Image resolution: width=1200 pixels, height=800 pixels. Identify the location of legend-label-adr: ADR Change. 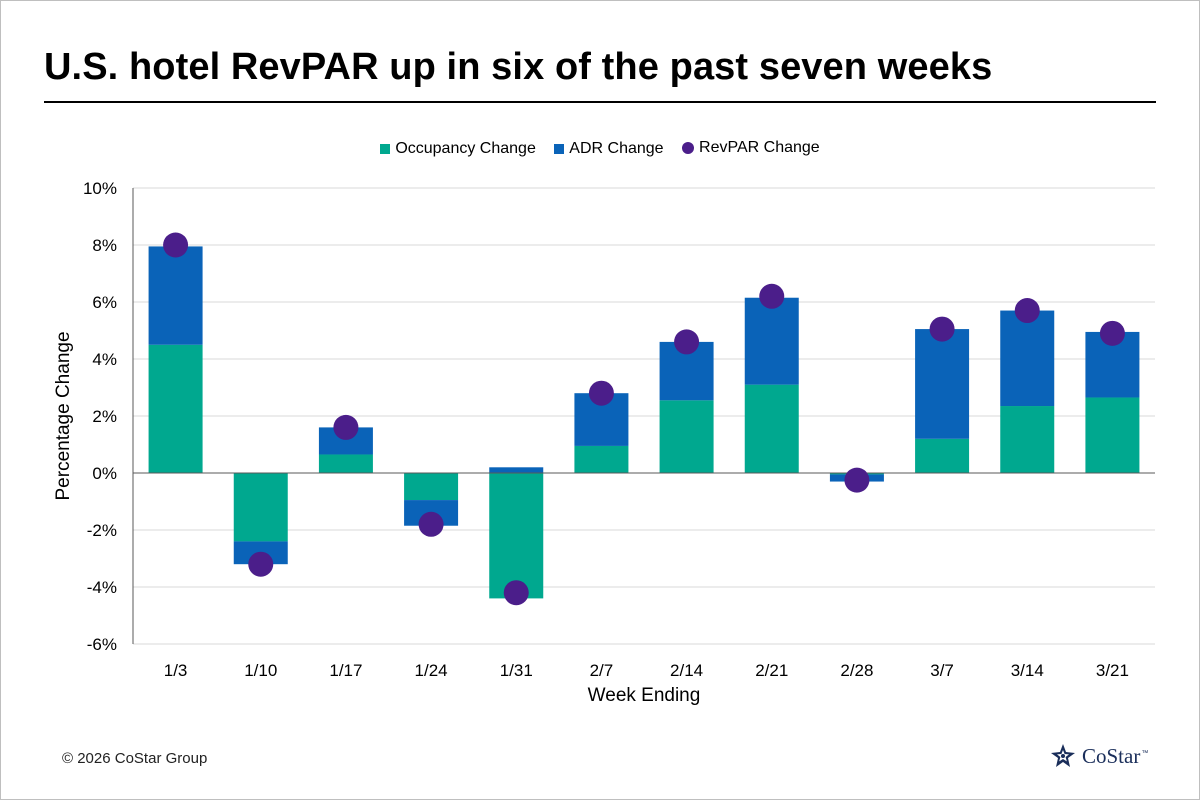
(616, 148).